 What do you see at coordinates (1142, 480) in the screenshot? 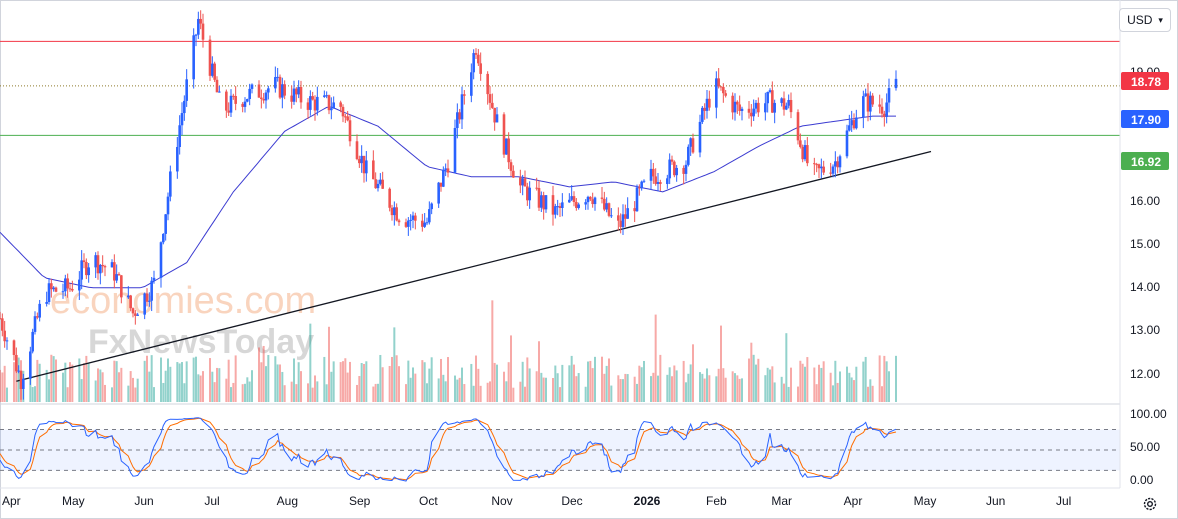
I see `oscillator-tick: 0.00` at bounding box center [1142, 480].